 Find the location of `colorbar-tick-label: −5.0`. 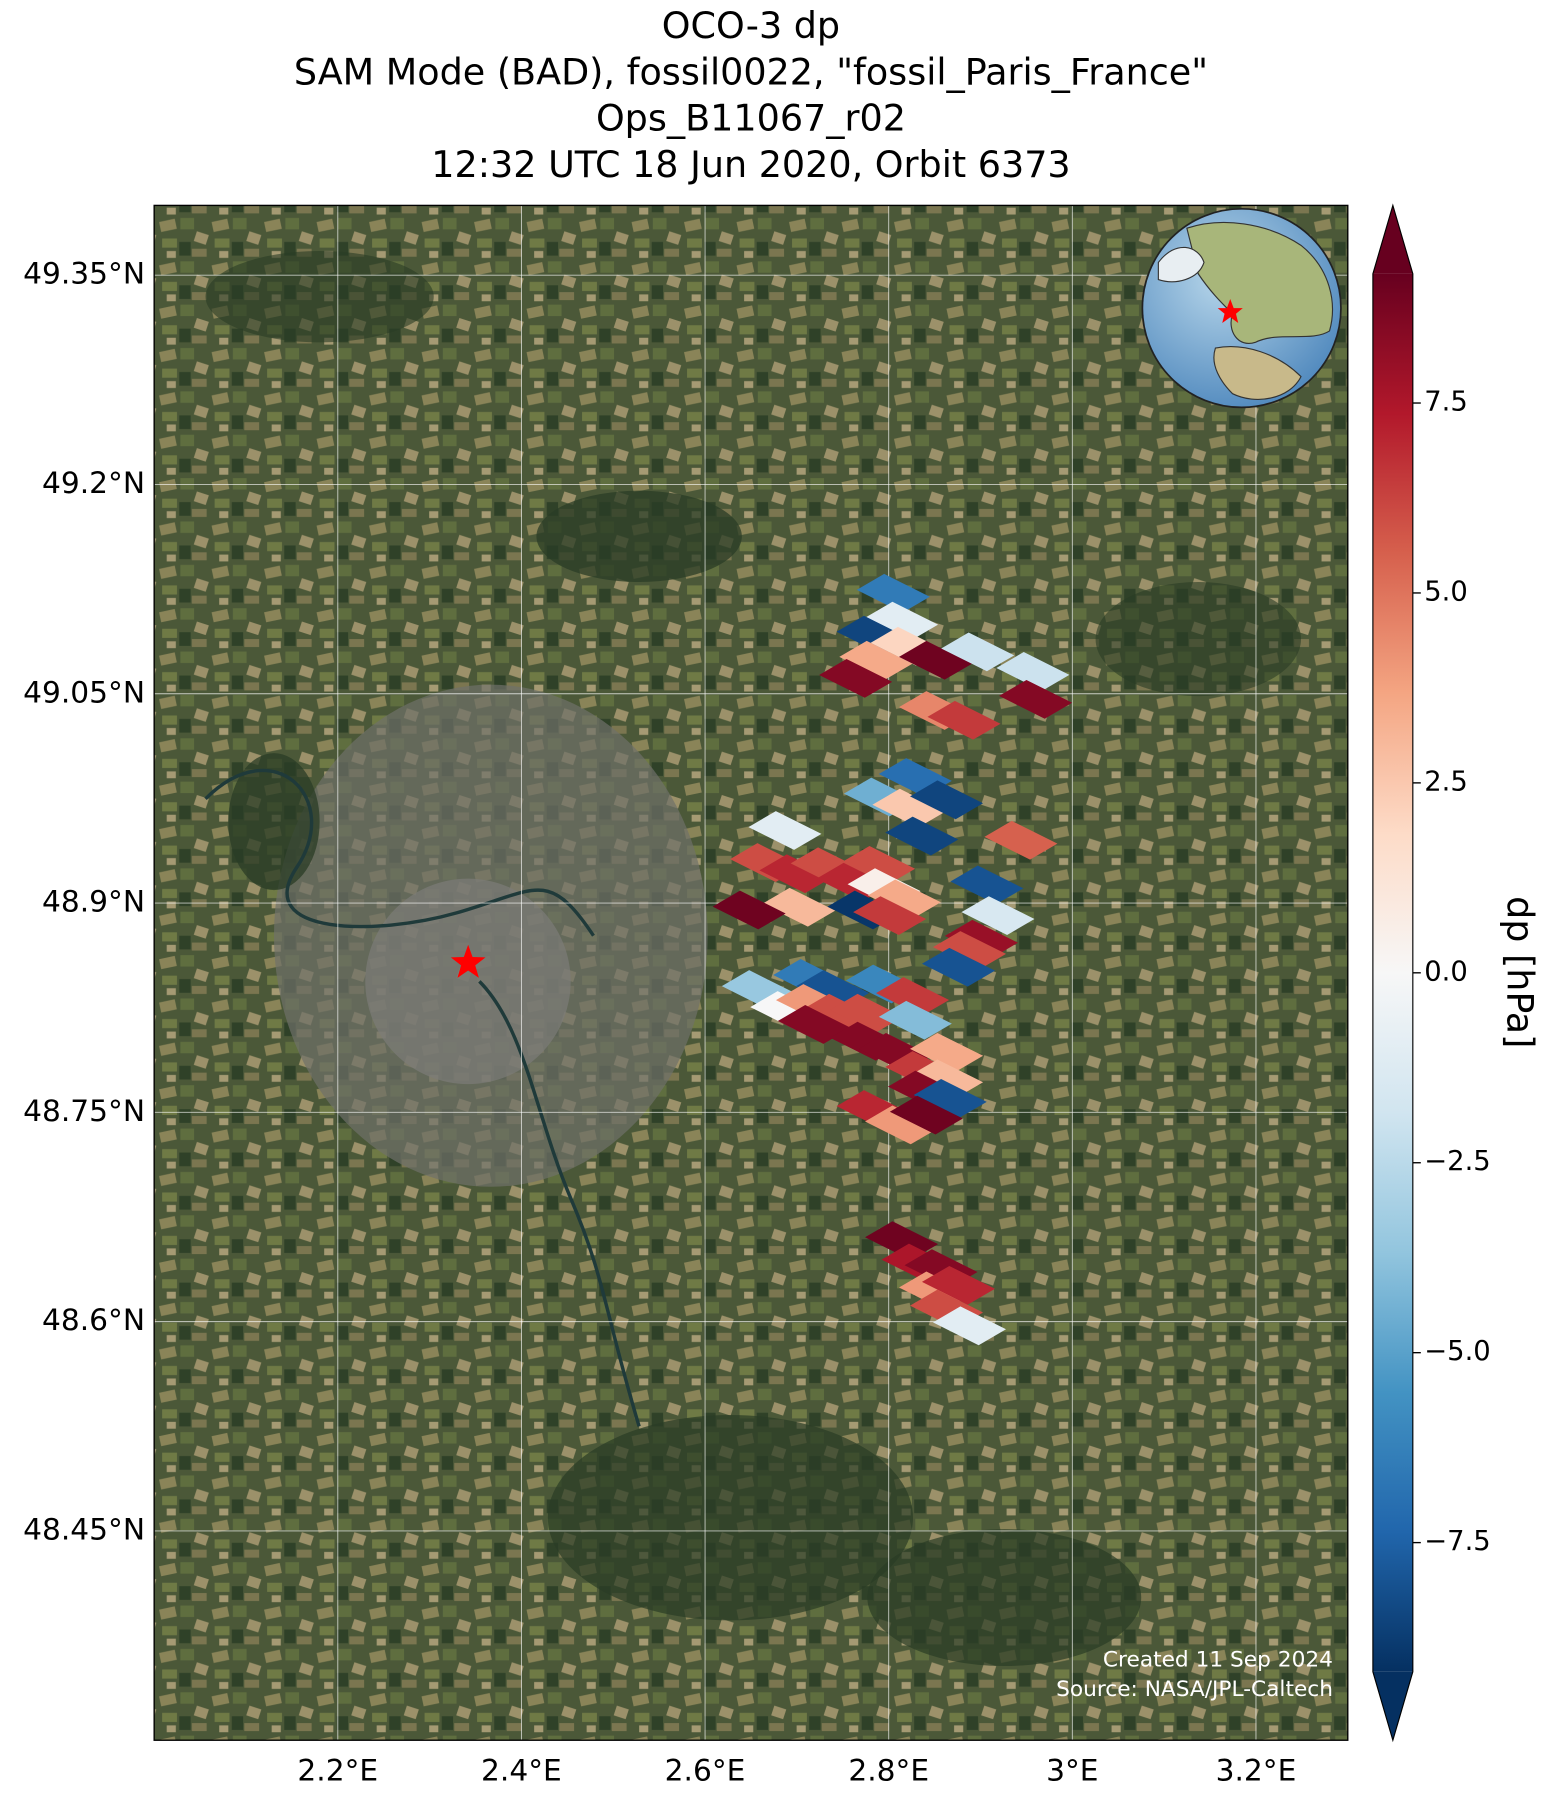

colorbar-tick-label: −5.0 is located at coordinates (1457, 1351).